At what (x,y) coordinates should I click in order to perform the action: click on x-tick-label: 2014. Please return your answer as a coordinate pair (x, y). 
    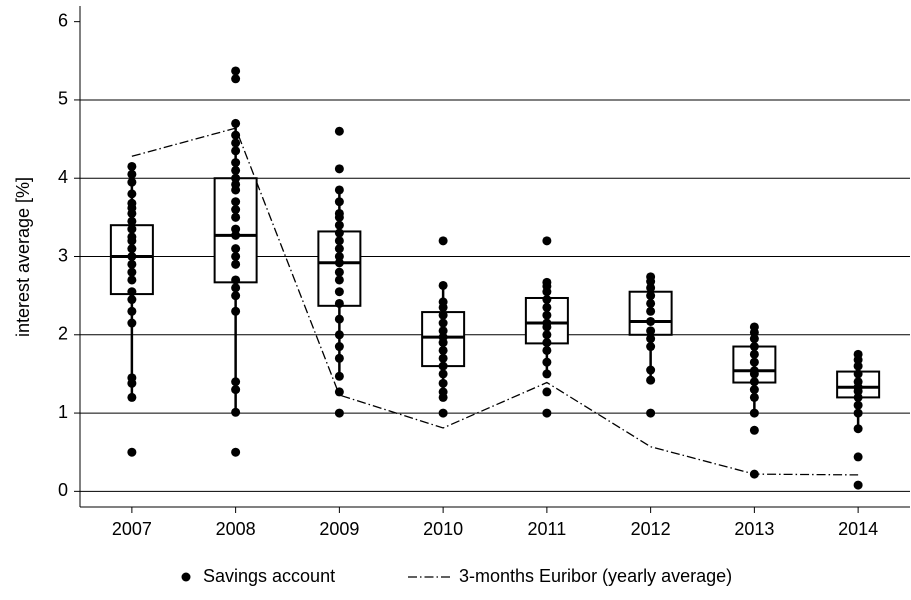
    Looking at the image, I should click on (858, 529).